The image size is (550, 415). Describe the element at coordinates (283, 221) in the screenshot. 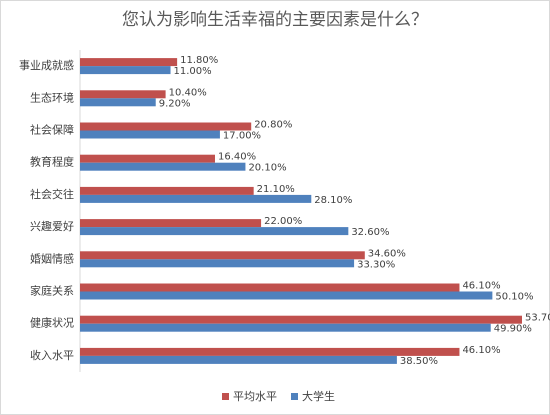

I see `data-label: 22.00%` at that location.